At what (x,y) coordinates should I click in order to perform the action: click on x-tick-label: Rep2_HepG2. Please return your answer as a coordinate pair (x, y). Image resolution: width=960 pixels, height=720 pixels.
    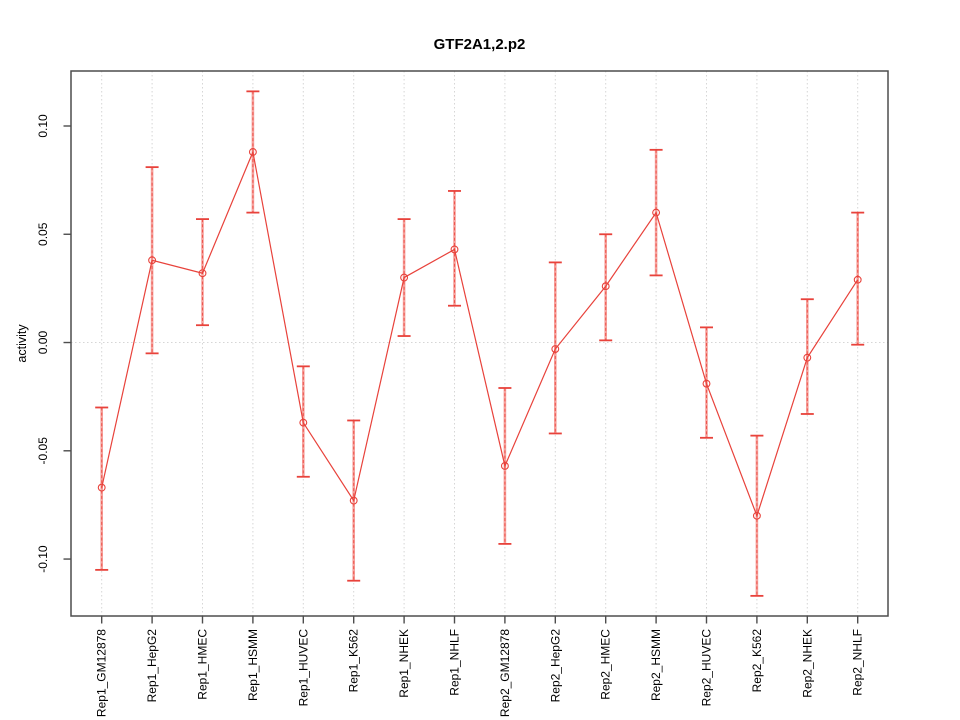
    Looking at the image, I should click on (555, 666).